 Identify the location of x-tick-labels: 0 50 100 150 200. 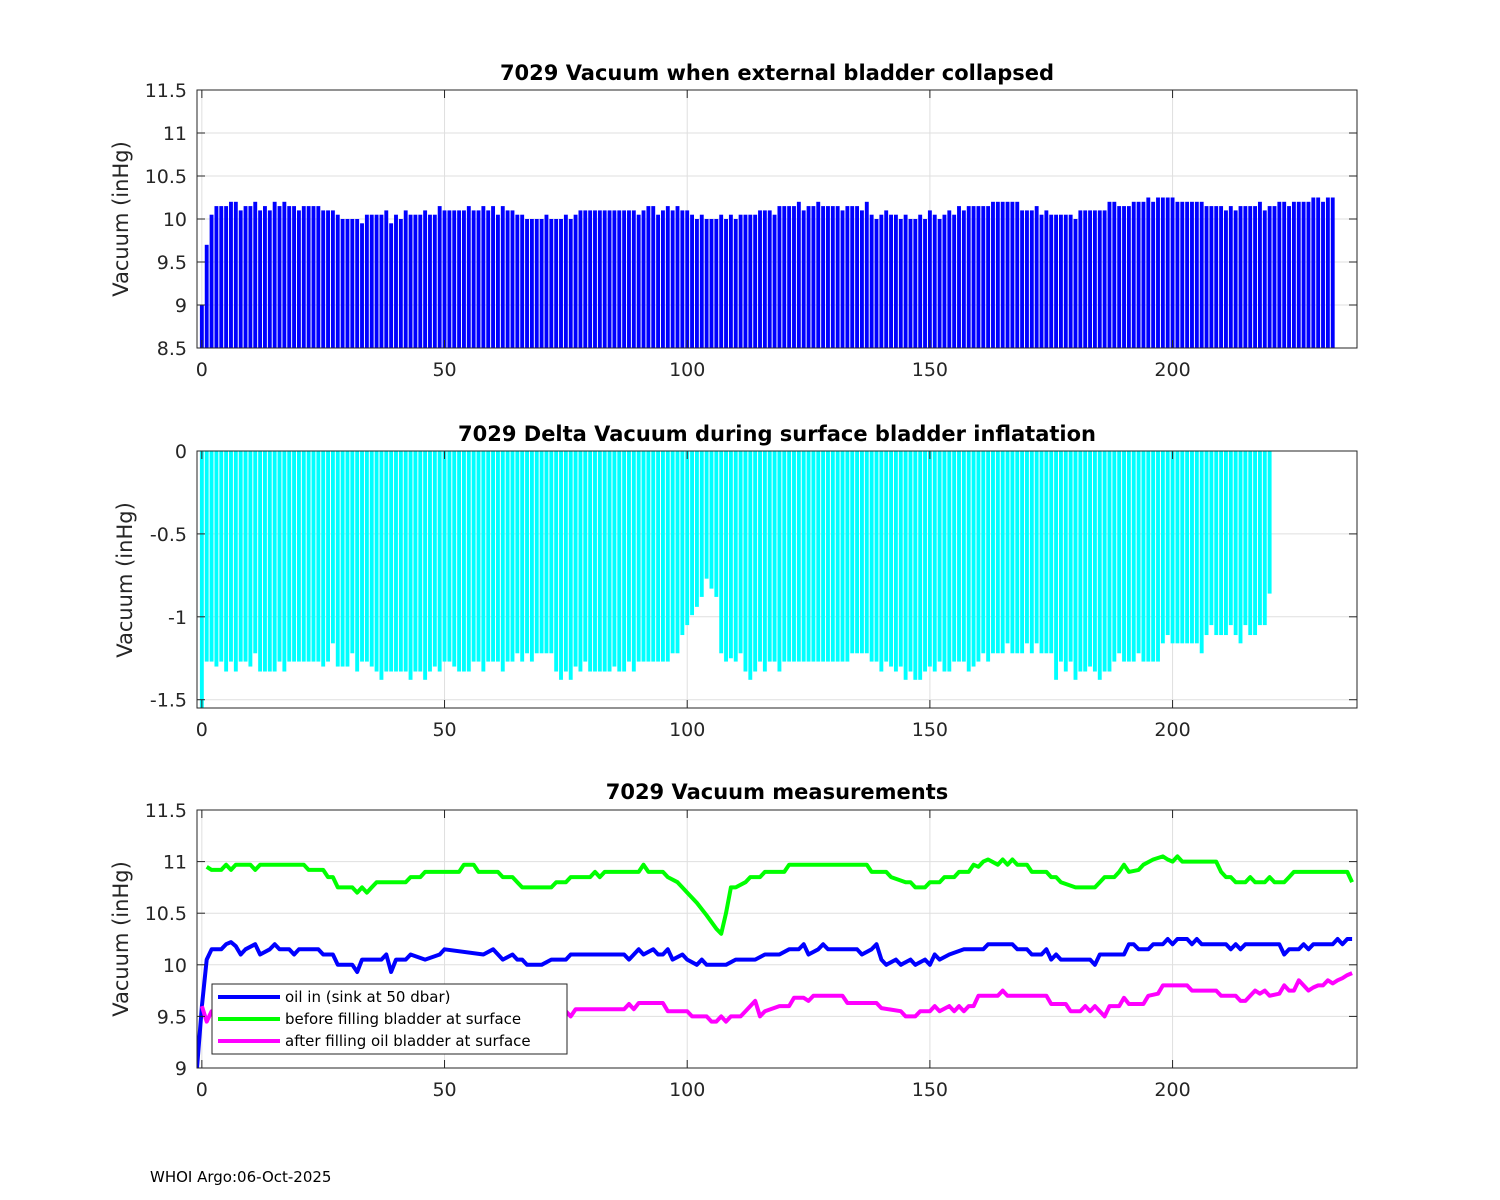
(693, 370).